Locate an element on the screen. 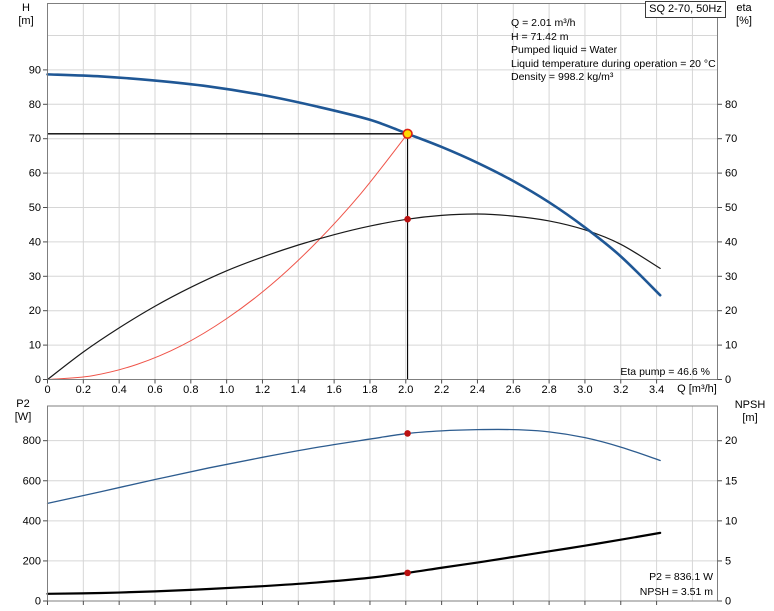 This screenshot has width=774, height=611. y-left-tick-label: 800 is located at coordinates (32, 441).